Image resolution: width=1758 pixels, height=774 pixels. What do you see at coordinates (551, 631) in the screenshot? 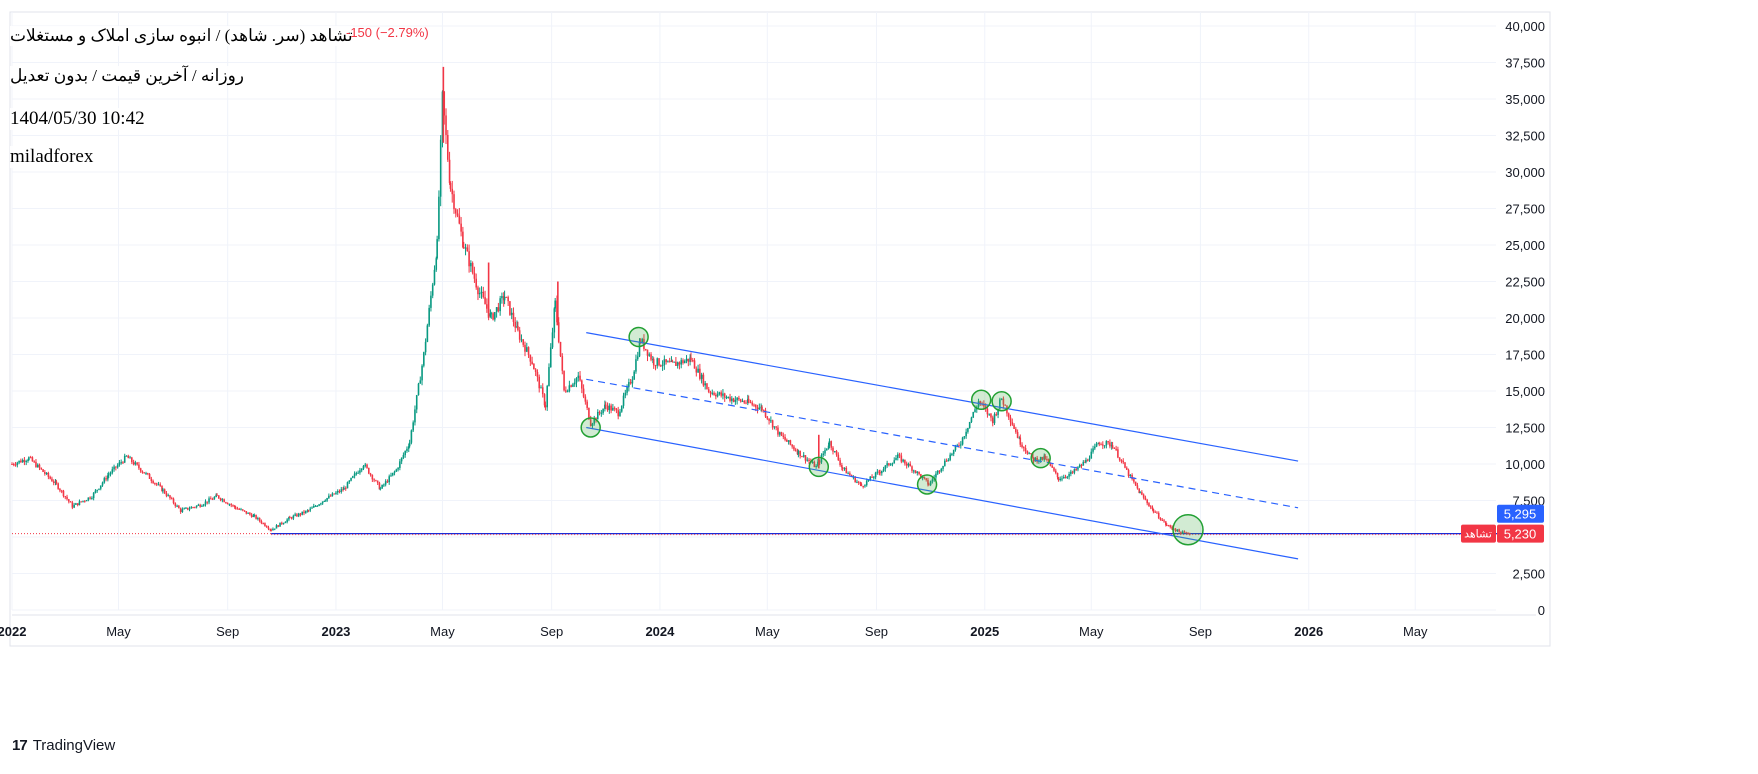
I see `x-tick-label: Sep` at bounding box center [551, 631].